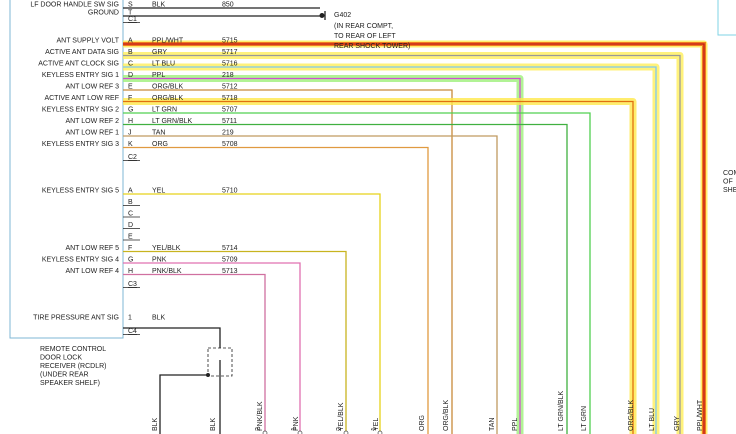  What do you see at coordinates (158, 75) in the screenshot?
I see `wire-color: PPL` at bounding box center [158, 75].